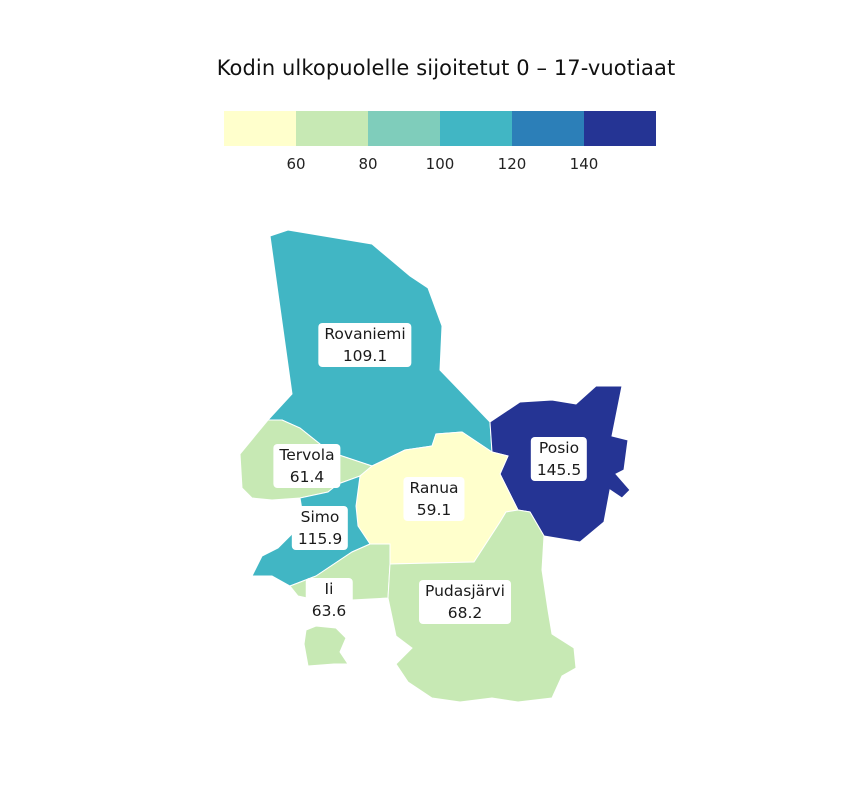 The height and width of the screenshot is (792, 864). Describe the element at coordinates (320, 539) in the screenshot. I see `region-value: 115.9` at that location.